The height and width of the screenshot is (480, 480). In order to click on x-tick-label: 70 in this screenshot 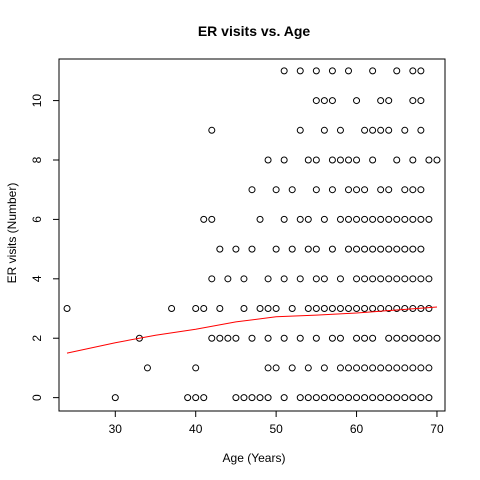, I will do `click(437, 429)`.